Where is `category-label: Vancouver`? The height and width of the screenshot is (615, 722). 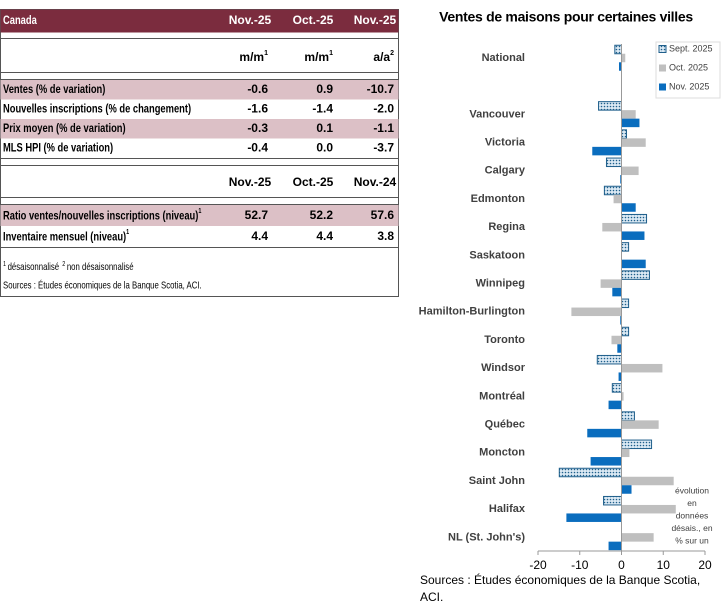
category-label: Vancouver is located at coordinates (497, 114).